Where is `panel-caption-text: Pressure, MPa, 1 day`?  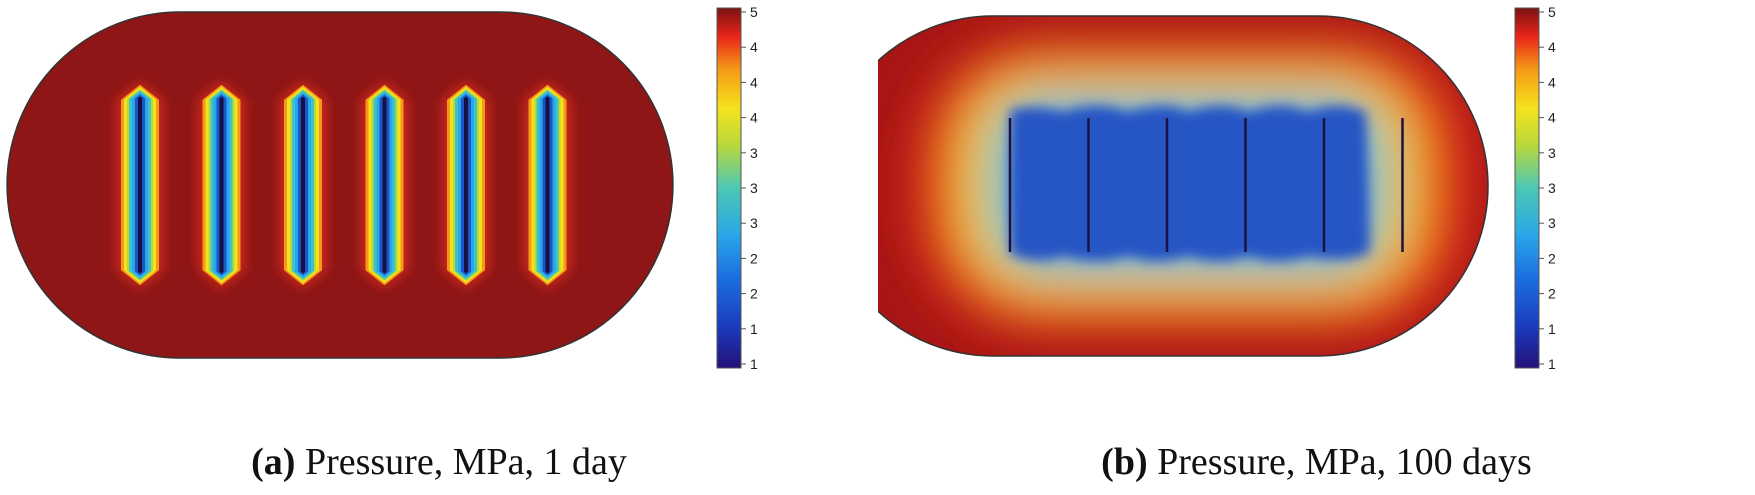 panel-caption-text: Pressure, MPa, 1 day is located at coordinates (465, 462).